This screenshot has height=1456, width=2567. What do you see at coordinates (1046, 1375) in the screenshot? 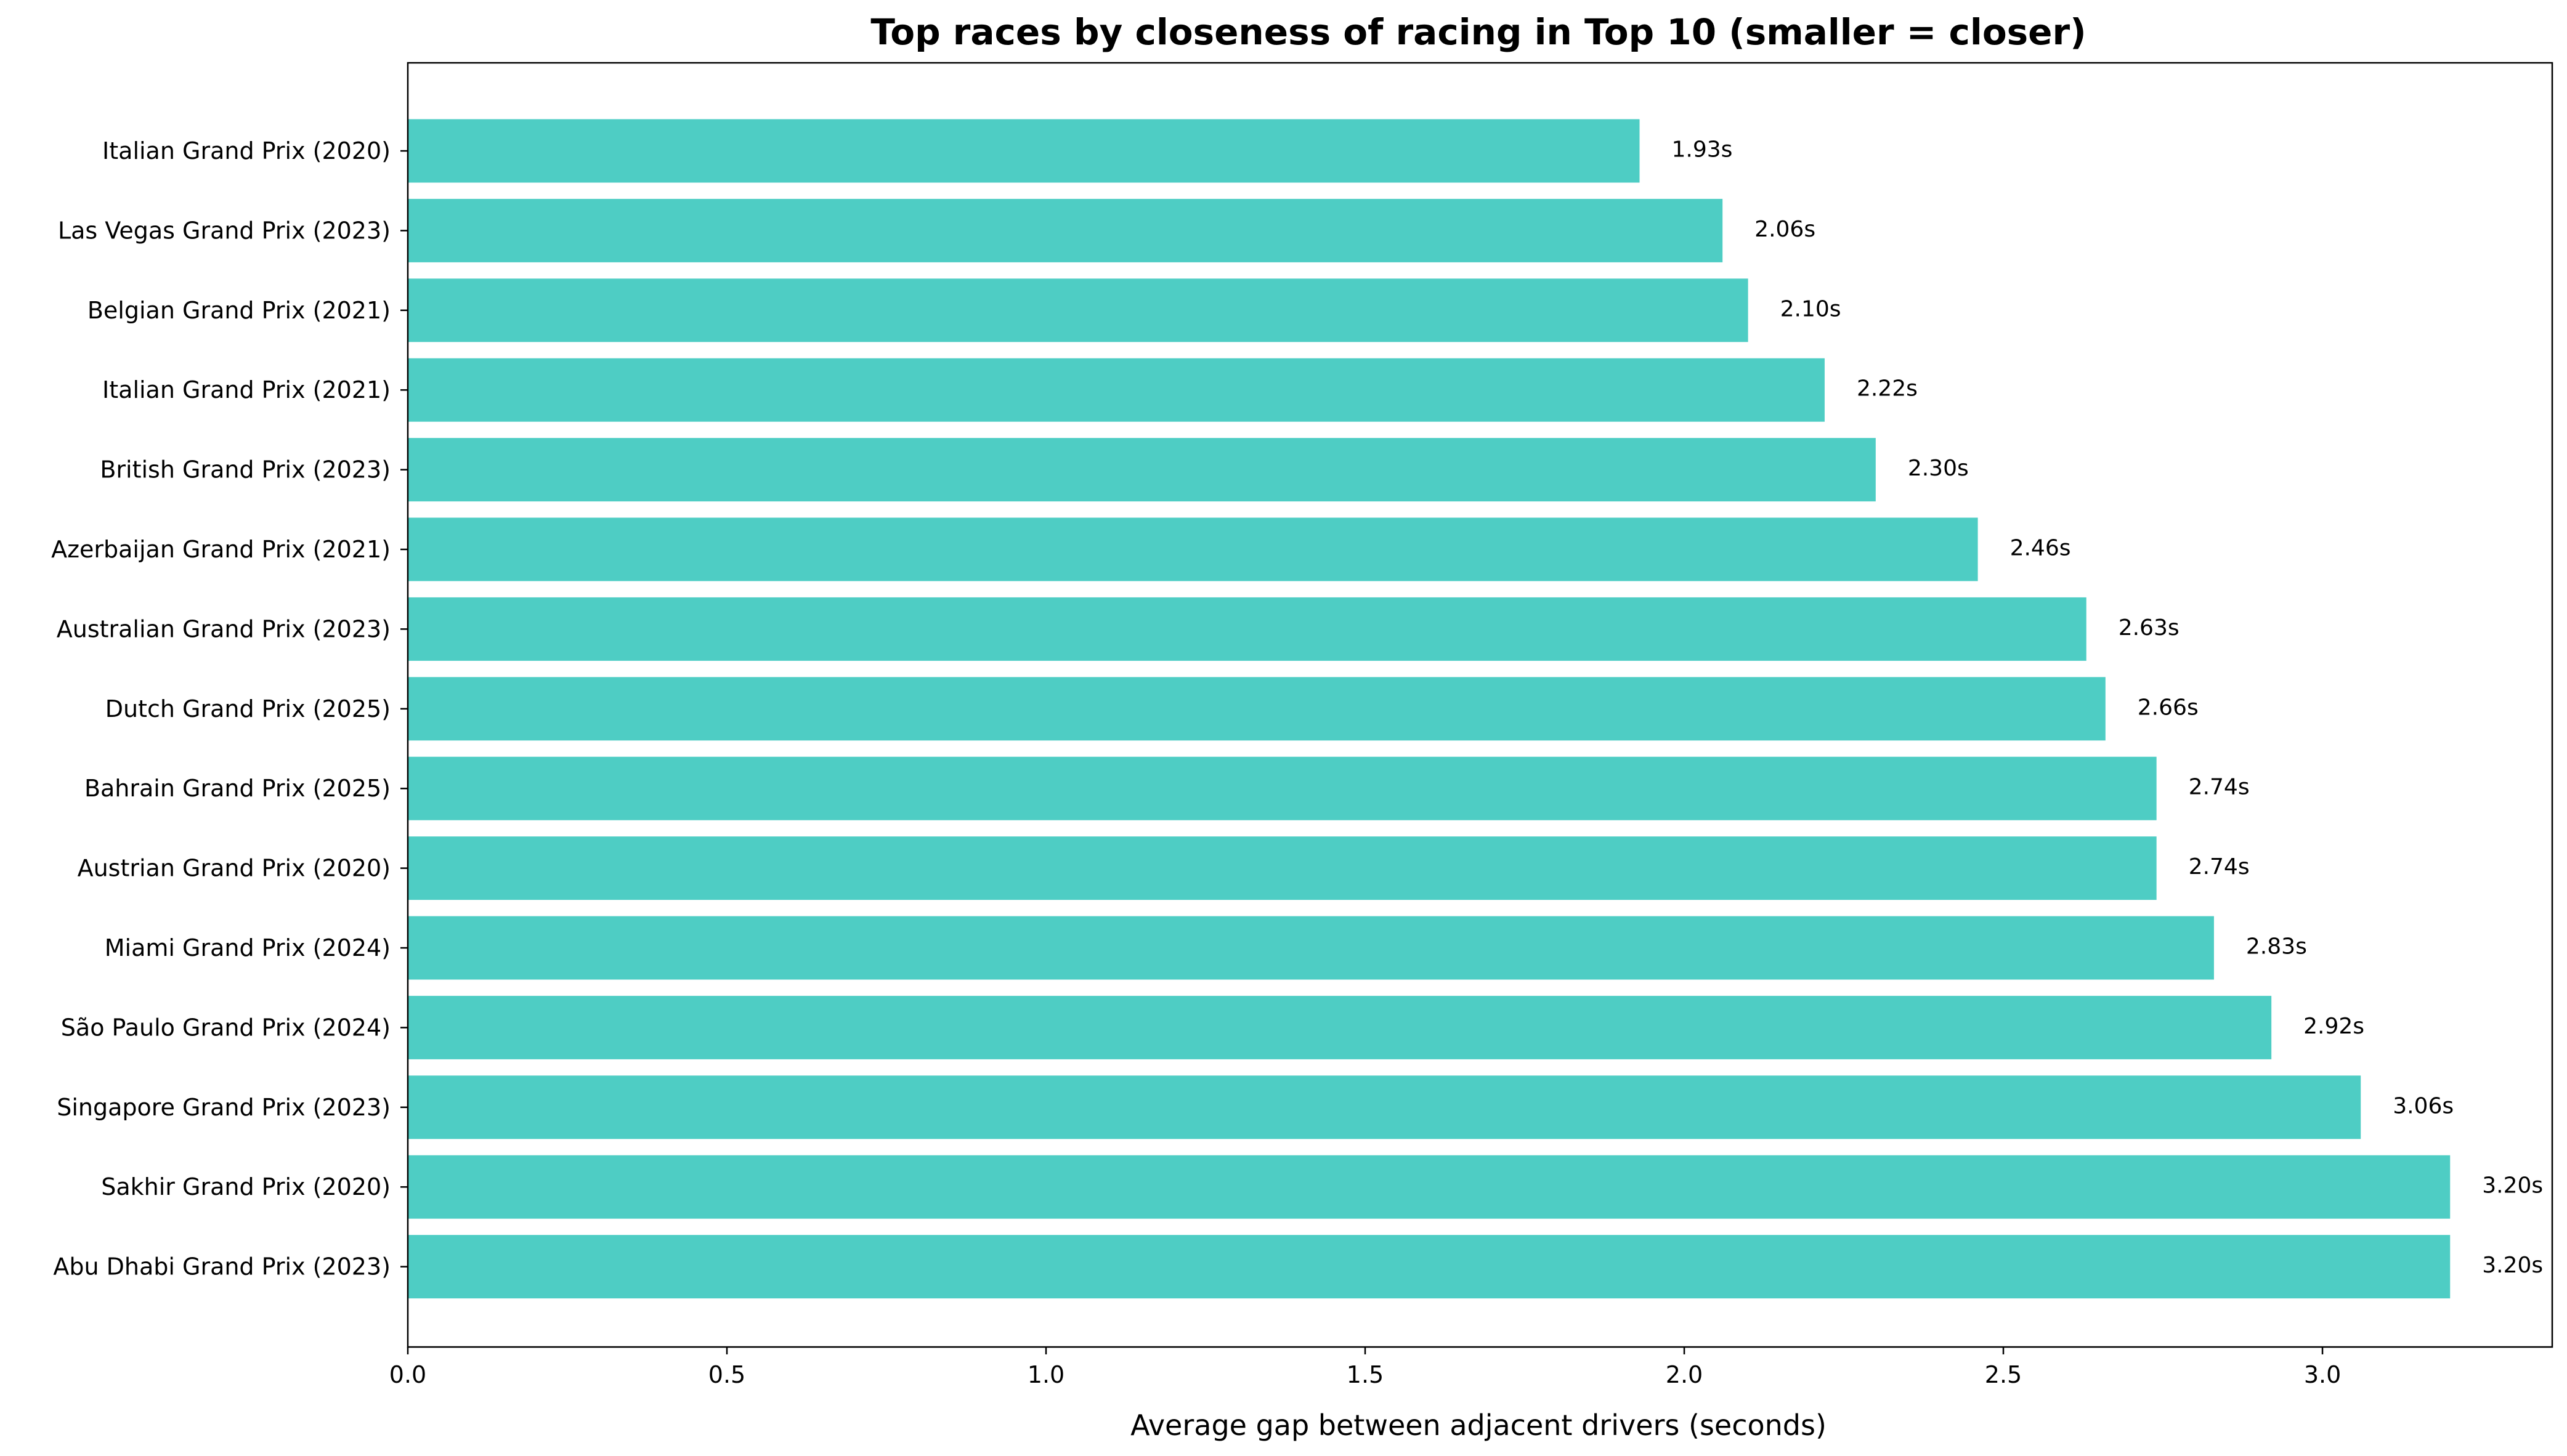
I see `x-tick-label: 1.0` at bounding box center [1046, 1375].